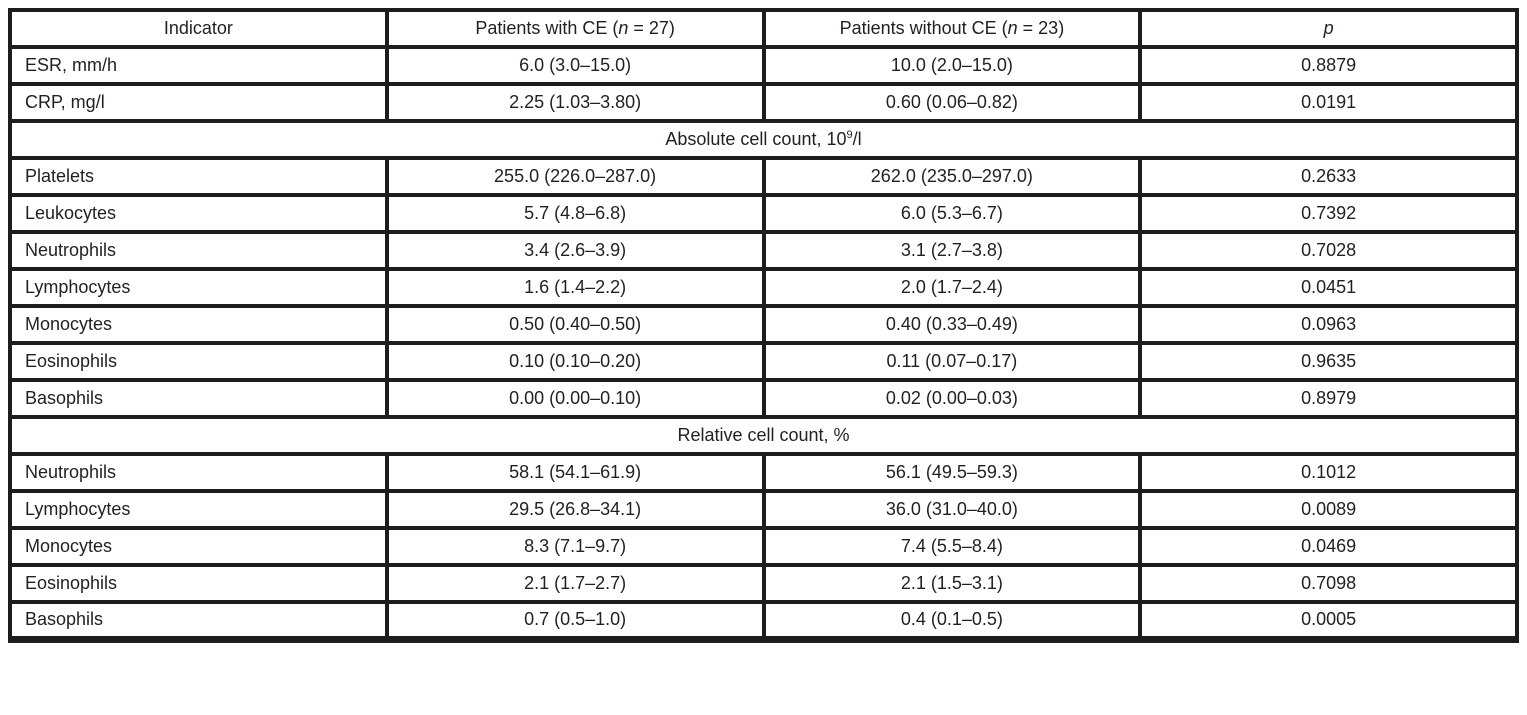  I want to click on with-ce-value-cell: 2.1 (1.7–2.7), so click(575, 583).